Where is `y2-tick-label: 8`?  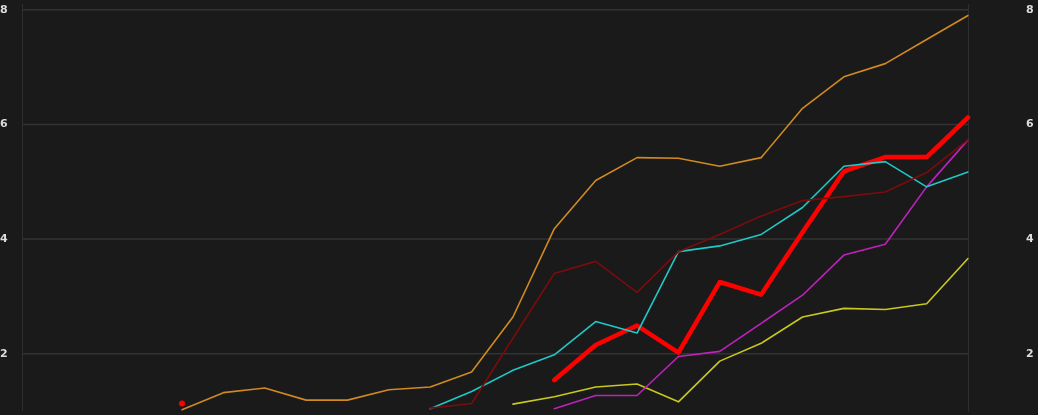
y2-tick-label: 8 is located at coordinates (1030, 9).